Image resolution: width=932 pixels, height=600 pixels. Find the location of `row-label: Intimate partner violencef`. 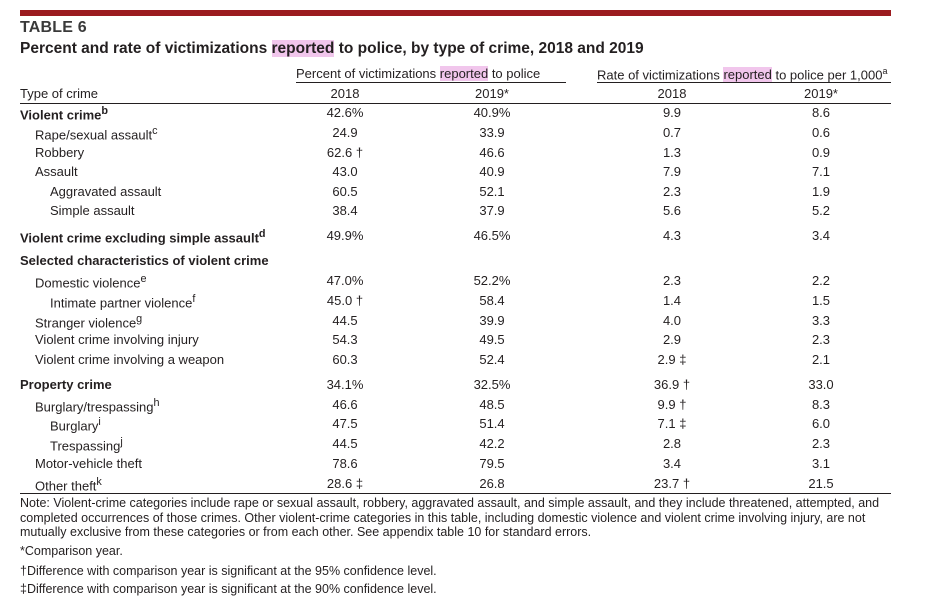

row-label: Intimate partner violencef is located at coordinates (123, 302).